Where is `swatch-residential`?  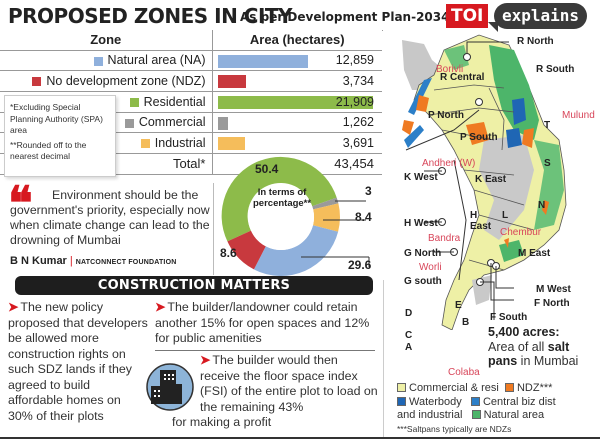
swatch-residential is located at coordinates (134, 102).